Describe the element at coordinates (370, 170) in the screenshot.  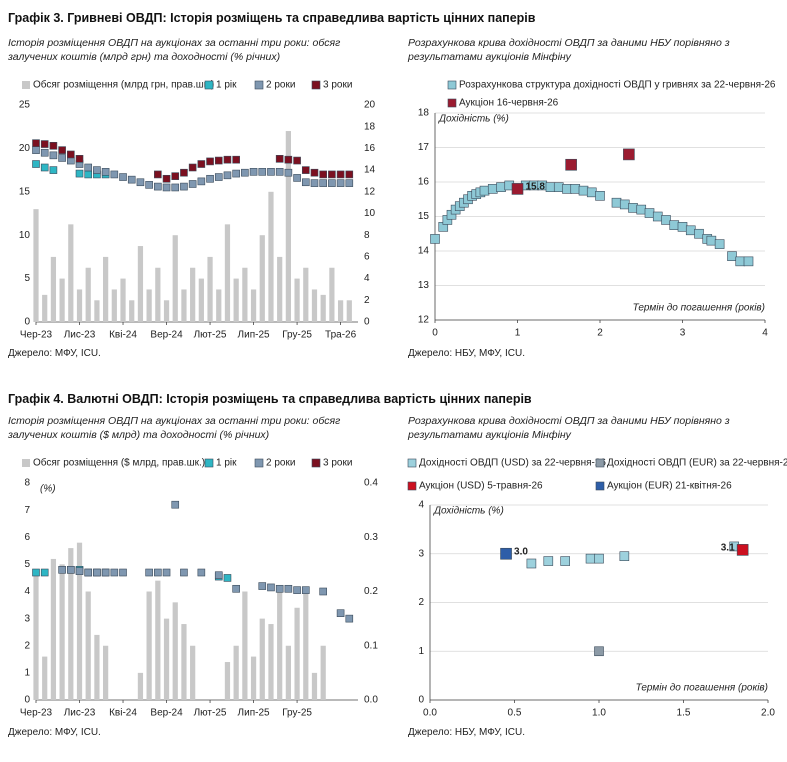
I see `y2-tick-label: 14` at that location.